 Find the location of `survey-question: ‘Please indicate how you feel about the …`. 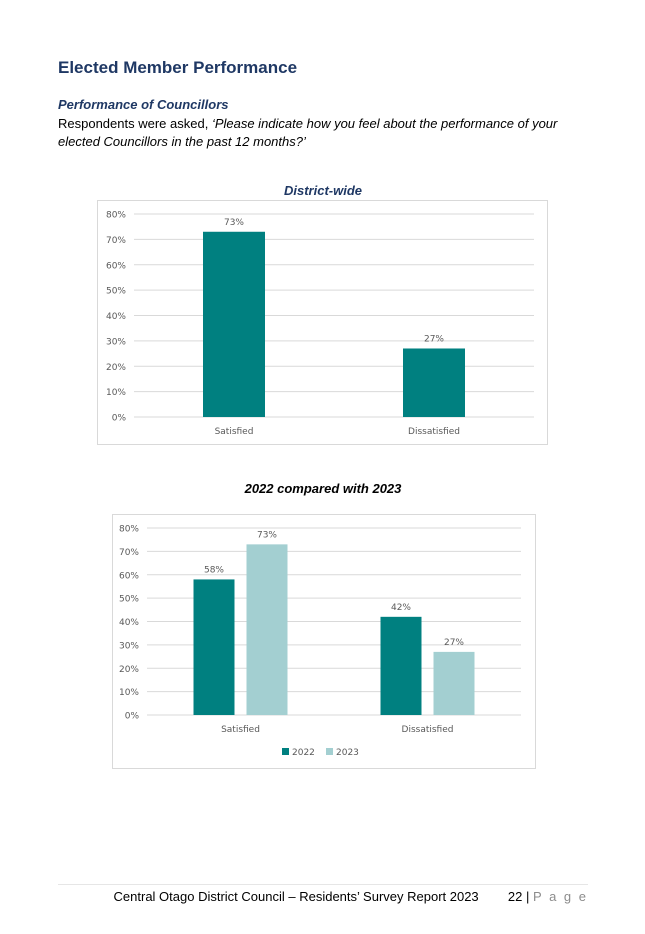

survey-question: ‘Please indicate how you feel about the … is located at coordinates (308, 132).